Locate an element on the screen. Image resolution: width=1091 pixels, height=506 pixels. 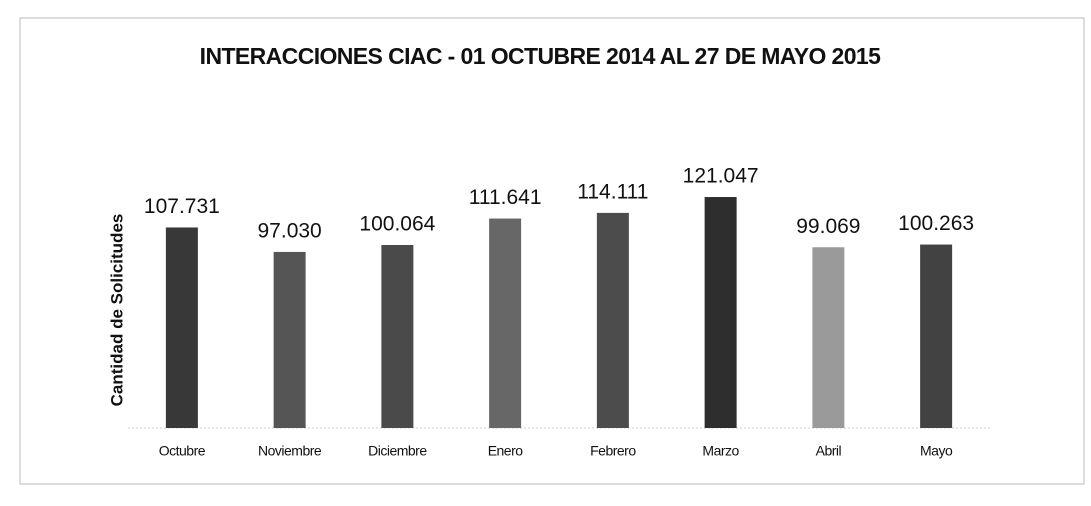
value-label: 99.069 is located at coordinates (828, 226).